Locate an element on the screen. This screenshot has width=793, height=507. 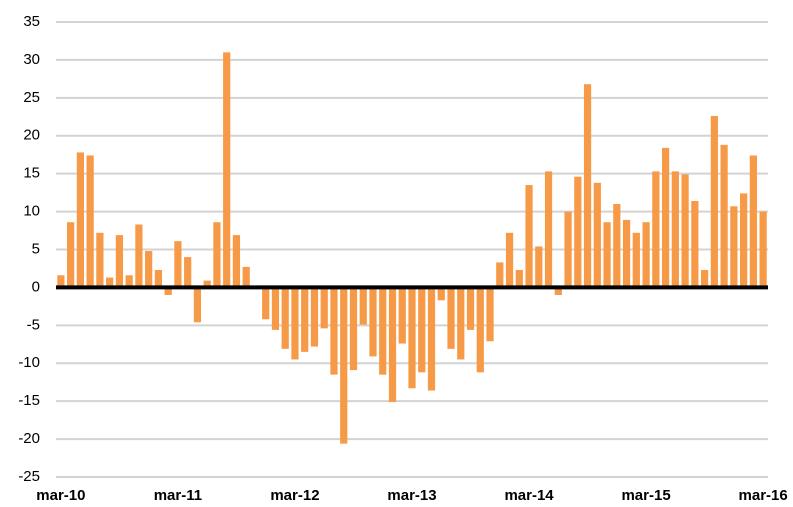
y-tick-label: -25 is located at coordinates (29, 476).